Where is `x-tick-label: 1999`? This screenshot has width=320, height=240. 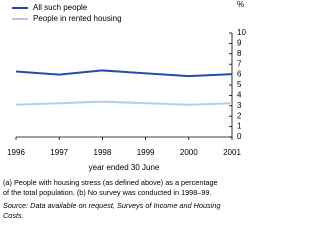 x-tick-label: 1999 is located at coordinates (146, 152).